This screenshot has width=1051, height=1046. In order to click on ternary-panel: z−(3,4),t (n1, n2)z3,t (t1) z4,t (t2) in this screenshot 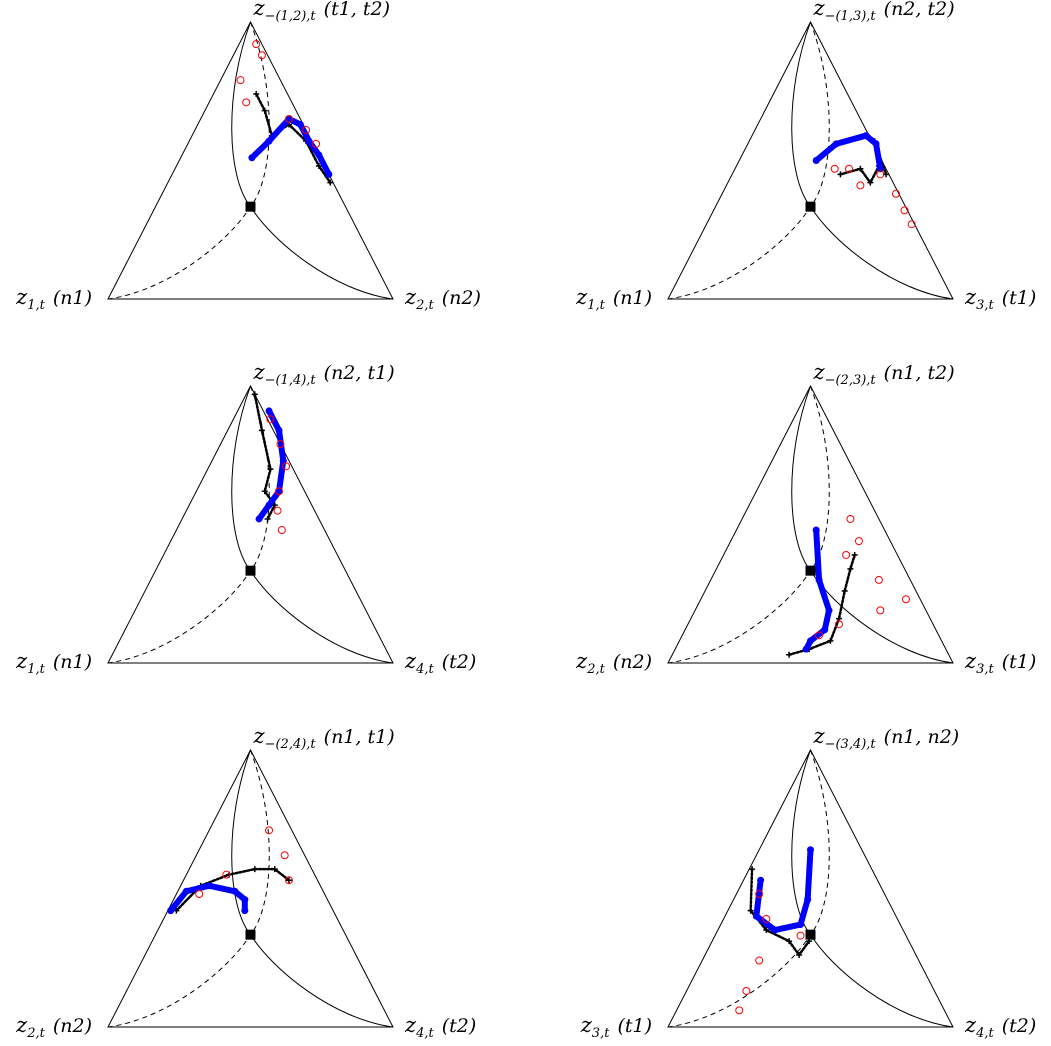, I will do `click(808, 882)`.